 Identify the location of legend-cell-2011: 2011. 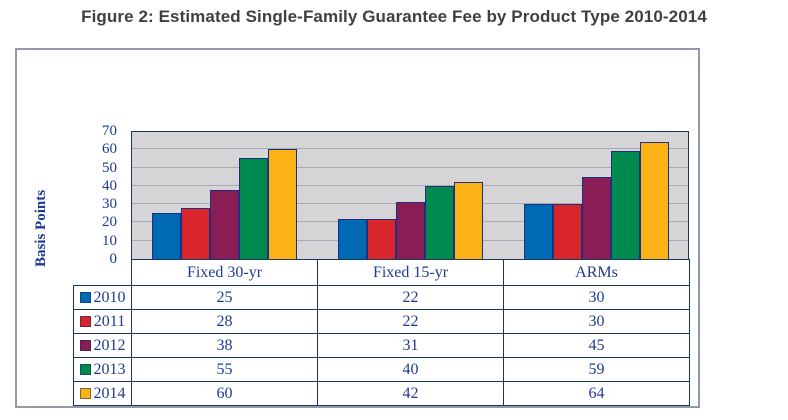
(102, 321).